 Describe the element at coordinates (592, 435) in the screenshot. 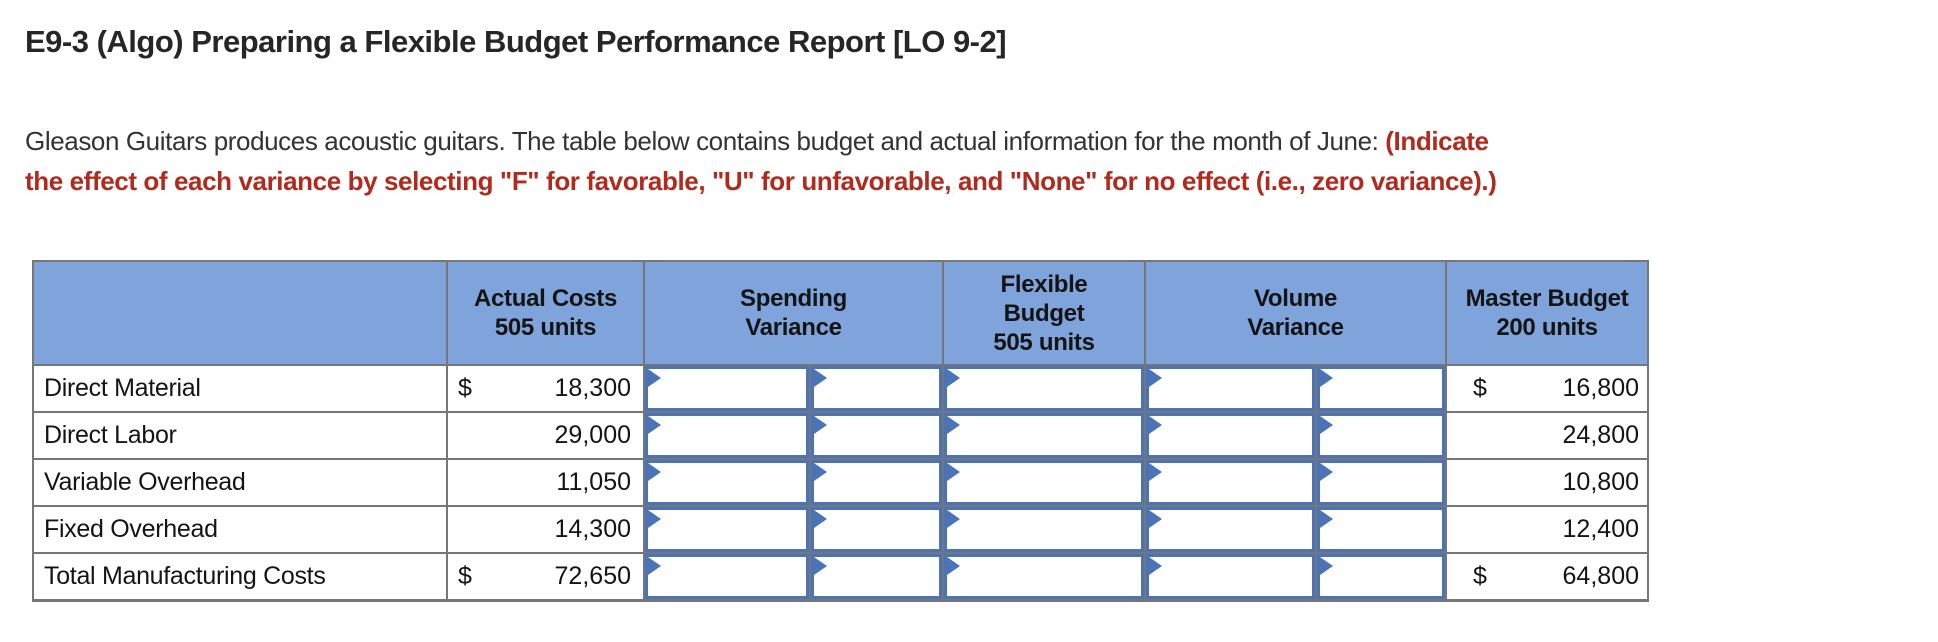

I see `actual-cost-value: 29,000` at that location.